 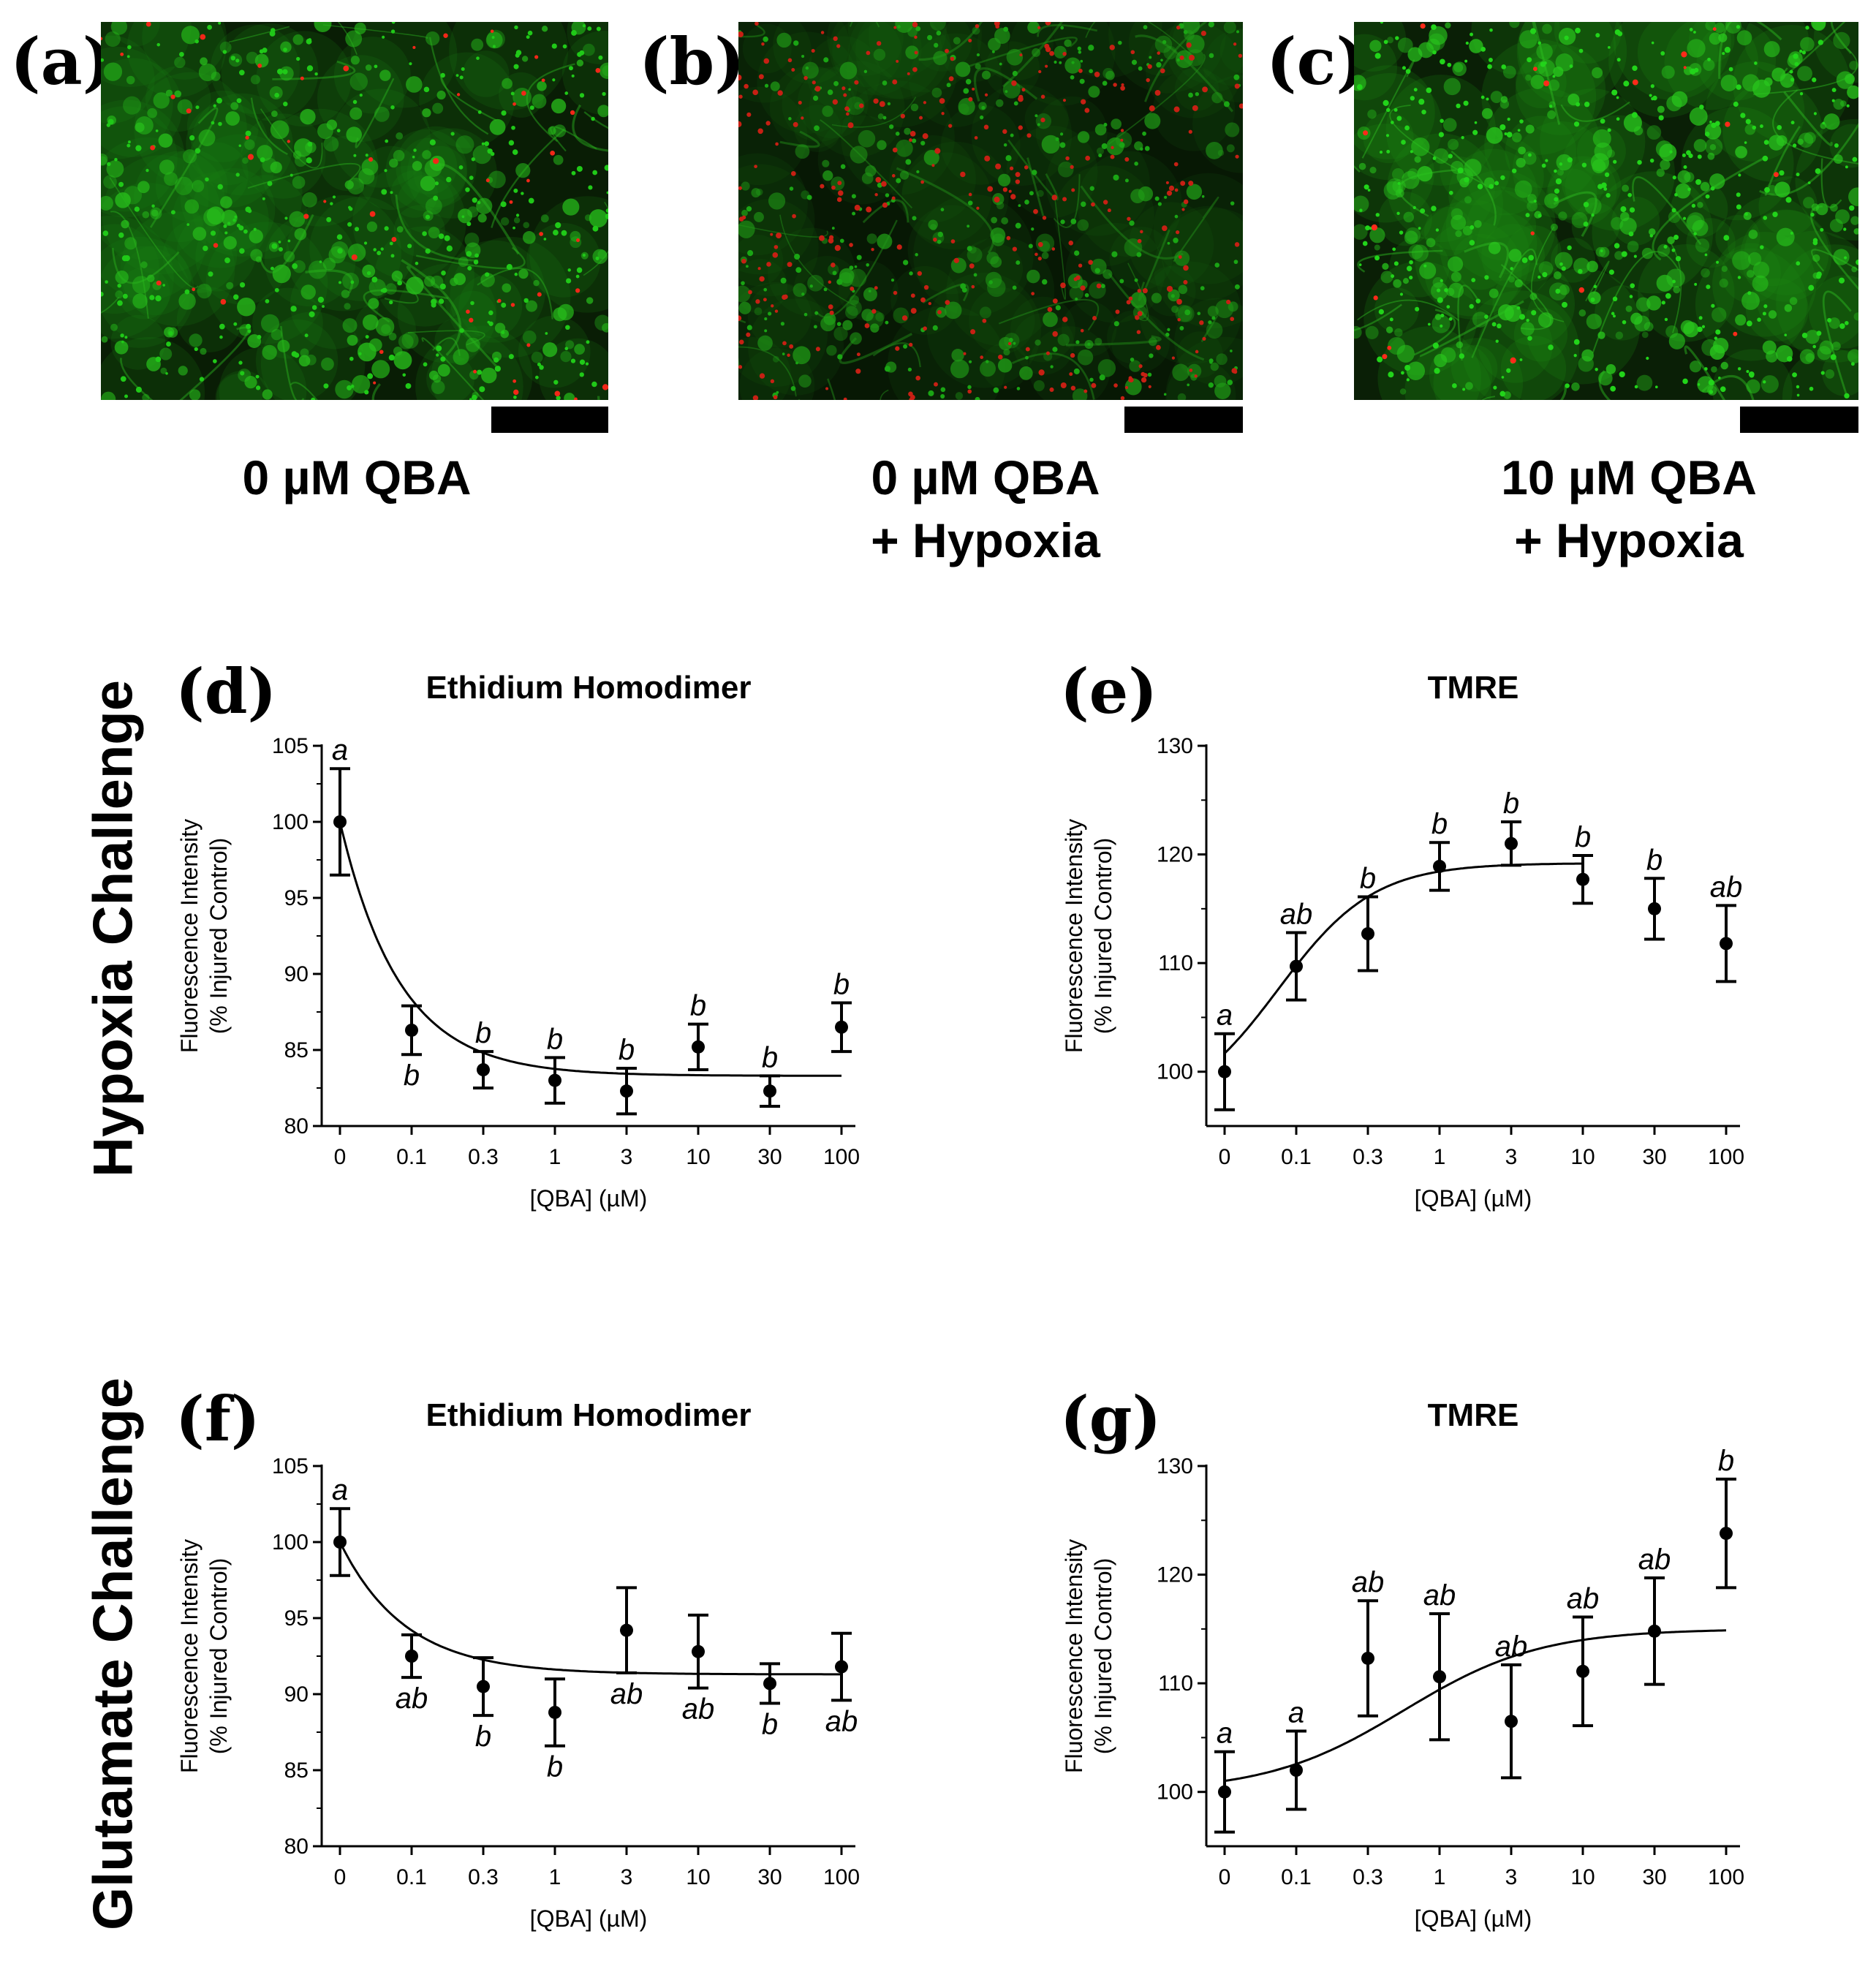 I want to click on significance-letter: ab, so click(x=1511, y=1647).